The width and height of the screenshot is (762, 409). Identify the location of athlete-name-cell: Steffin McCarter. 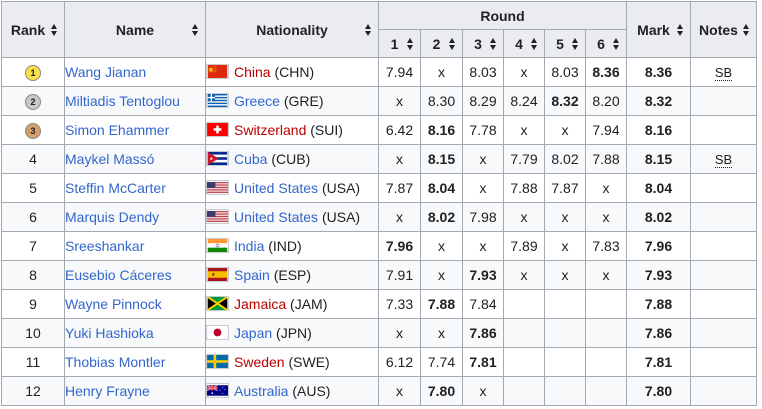
(135, 188).